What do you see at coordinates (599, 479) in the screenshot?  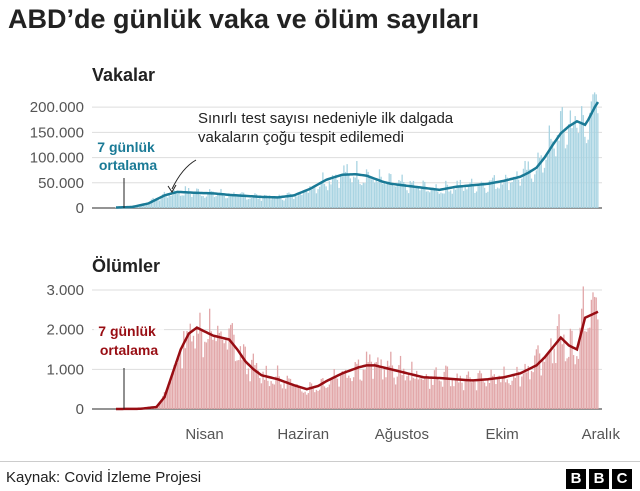 I see `bbc-logo: B B C` at bounding box center [599, 479].